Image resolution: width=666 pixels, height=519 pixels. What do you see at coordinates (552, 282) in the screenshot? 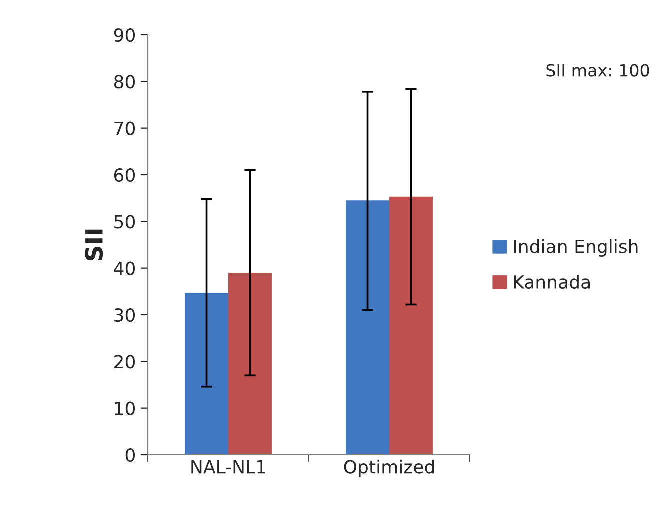
I see `legend-label: Kannada` at bounding box center [552, 282].